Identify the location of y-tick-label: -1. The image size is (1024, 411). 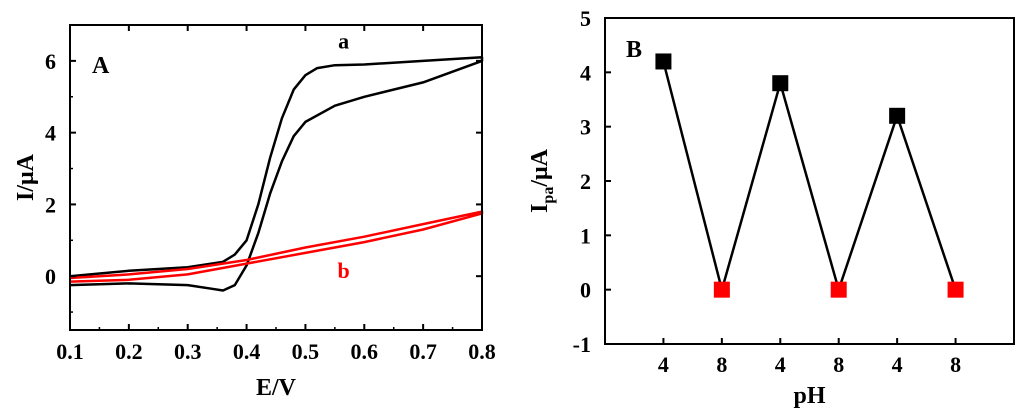
(582, 344).